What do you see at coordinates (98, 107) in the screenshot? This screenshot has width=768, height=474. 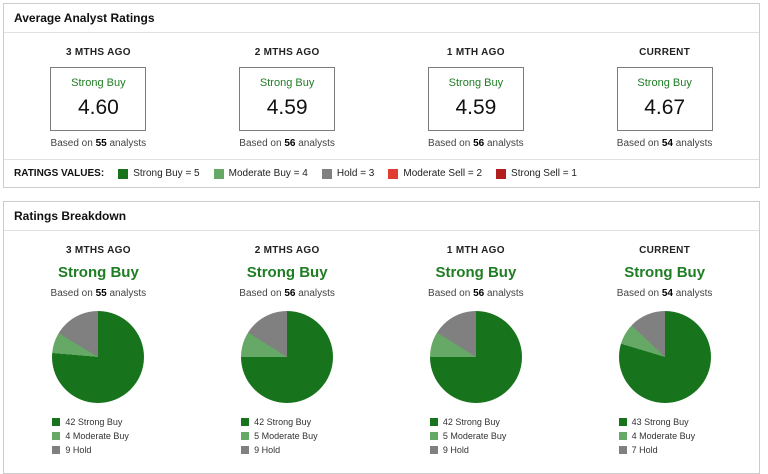 I see `rating-score: 4.60` at bounding box center [98, 107].